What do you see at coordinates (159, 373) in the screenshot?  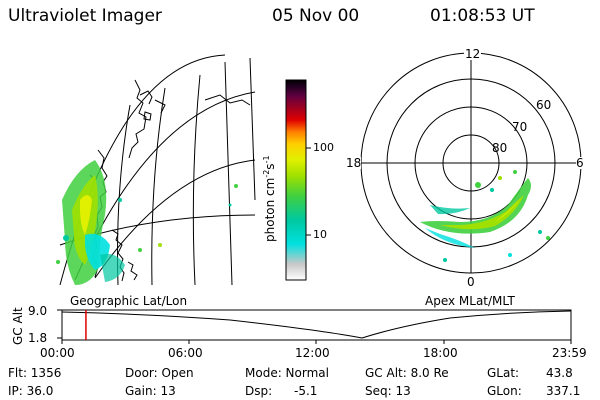 I see `status-door: Door: Open` at bounding box center [159, 373].